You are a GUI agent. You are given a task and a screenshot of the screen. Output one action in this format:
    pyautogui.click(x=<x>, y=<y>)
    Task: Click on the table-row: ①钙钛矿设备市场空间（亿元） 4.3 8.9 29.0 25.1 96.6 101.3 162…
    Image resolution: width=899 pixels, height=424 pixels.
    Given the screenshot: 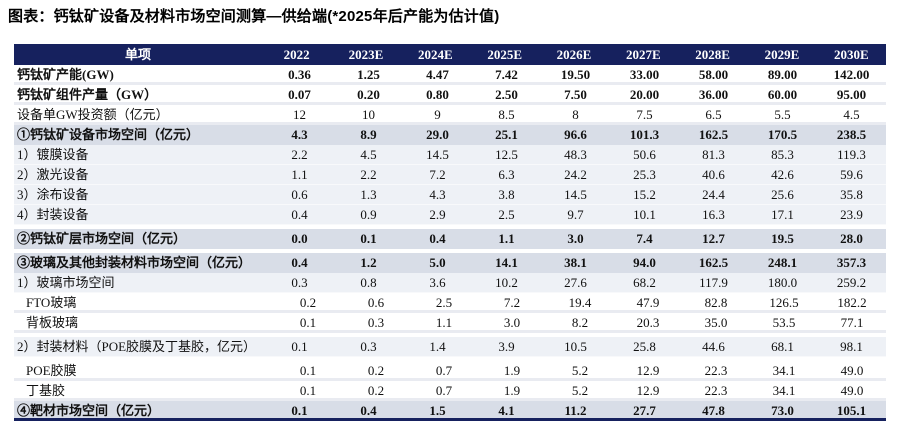 What is the action you would take?
    pyautogui.click(x=450, y=135)
    